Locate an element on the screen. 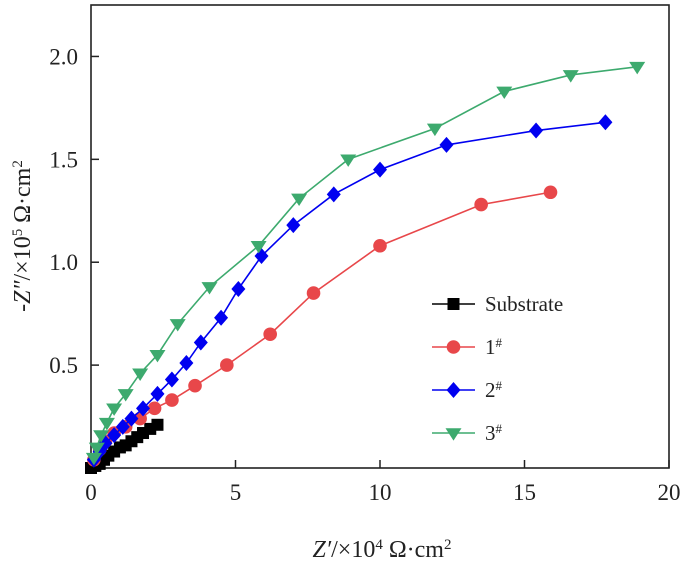  legend-label: 1# is located at coordinates (494, 347).